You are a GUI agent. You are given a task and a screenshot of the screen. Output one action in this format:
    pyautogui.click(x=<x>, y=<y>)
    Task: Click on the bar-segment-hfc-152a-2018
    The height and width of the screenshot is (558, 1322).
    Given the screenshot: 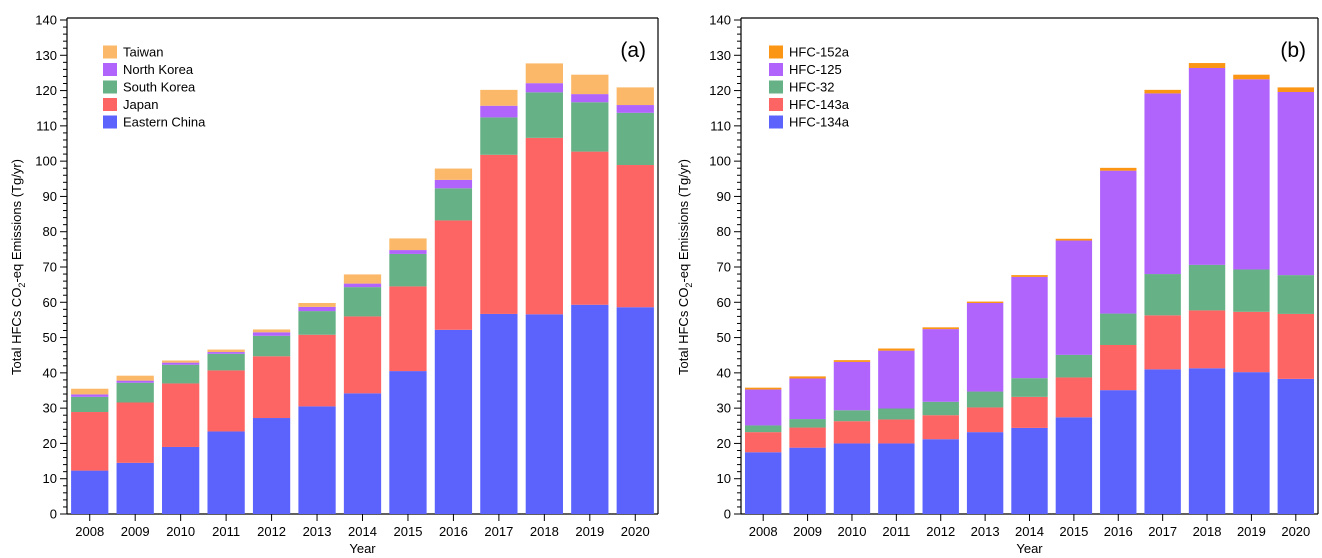 What is the action you would take?
    pyautogui.click(x=1207, y=65)
    